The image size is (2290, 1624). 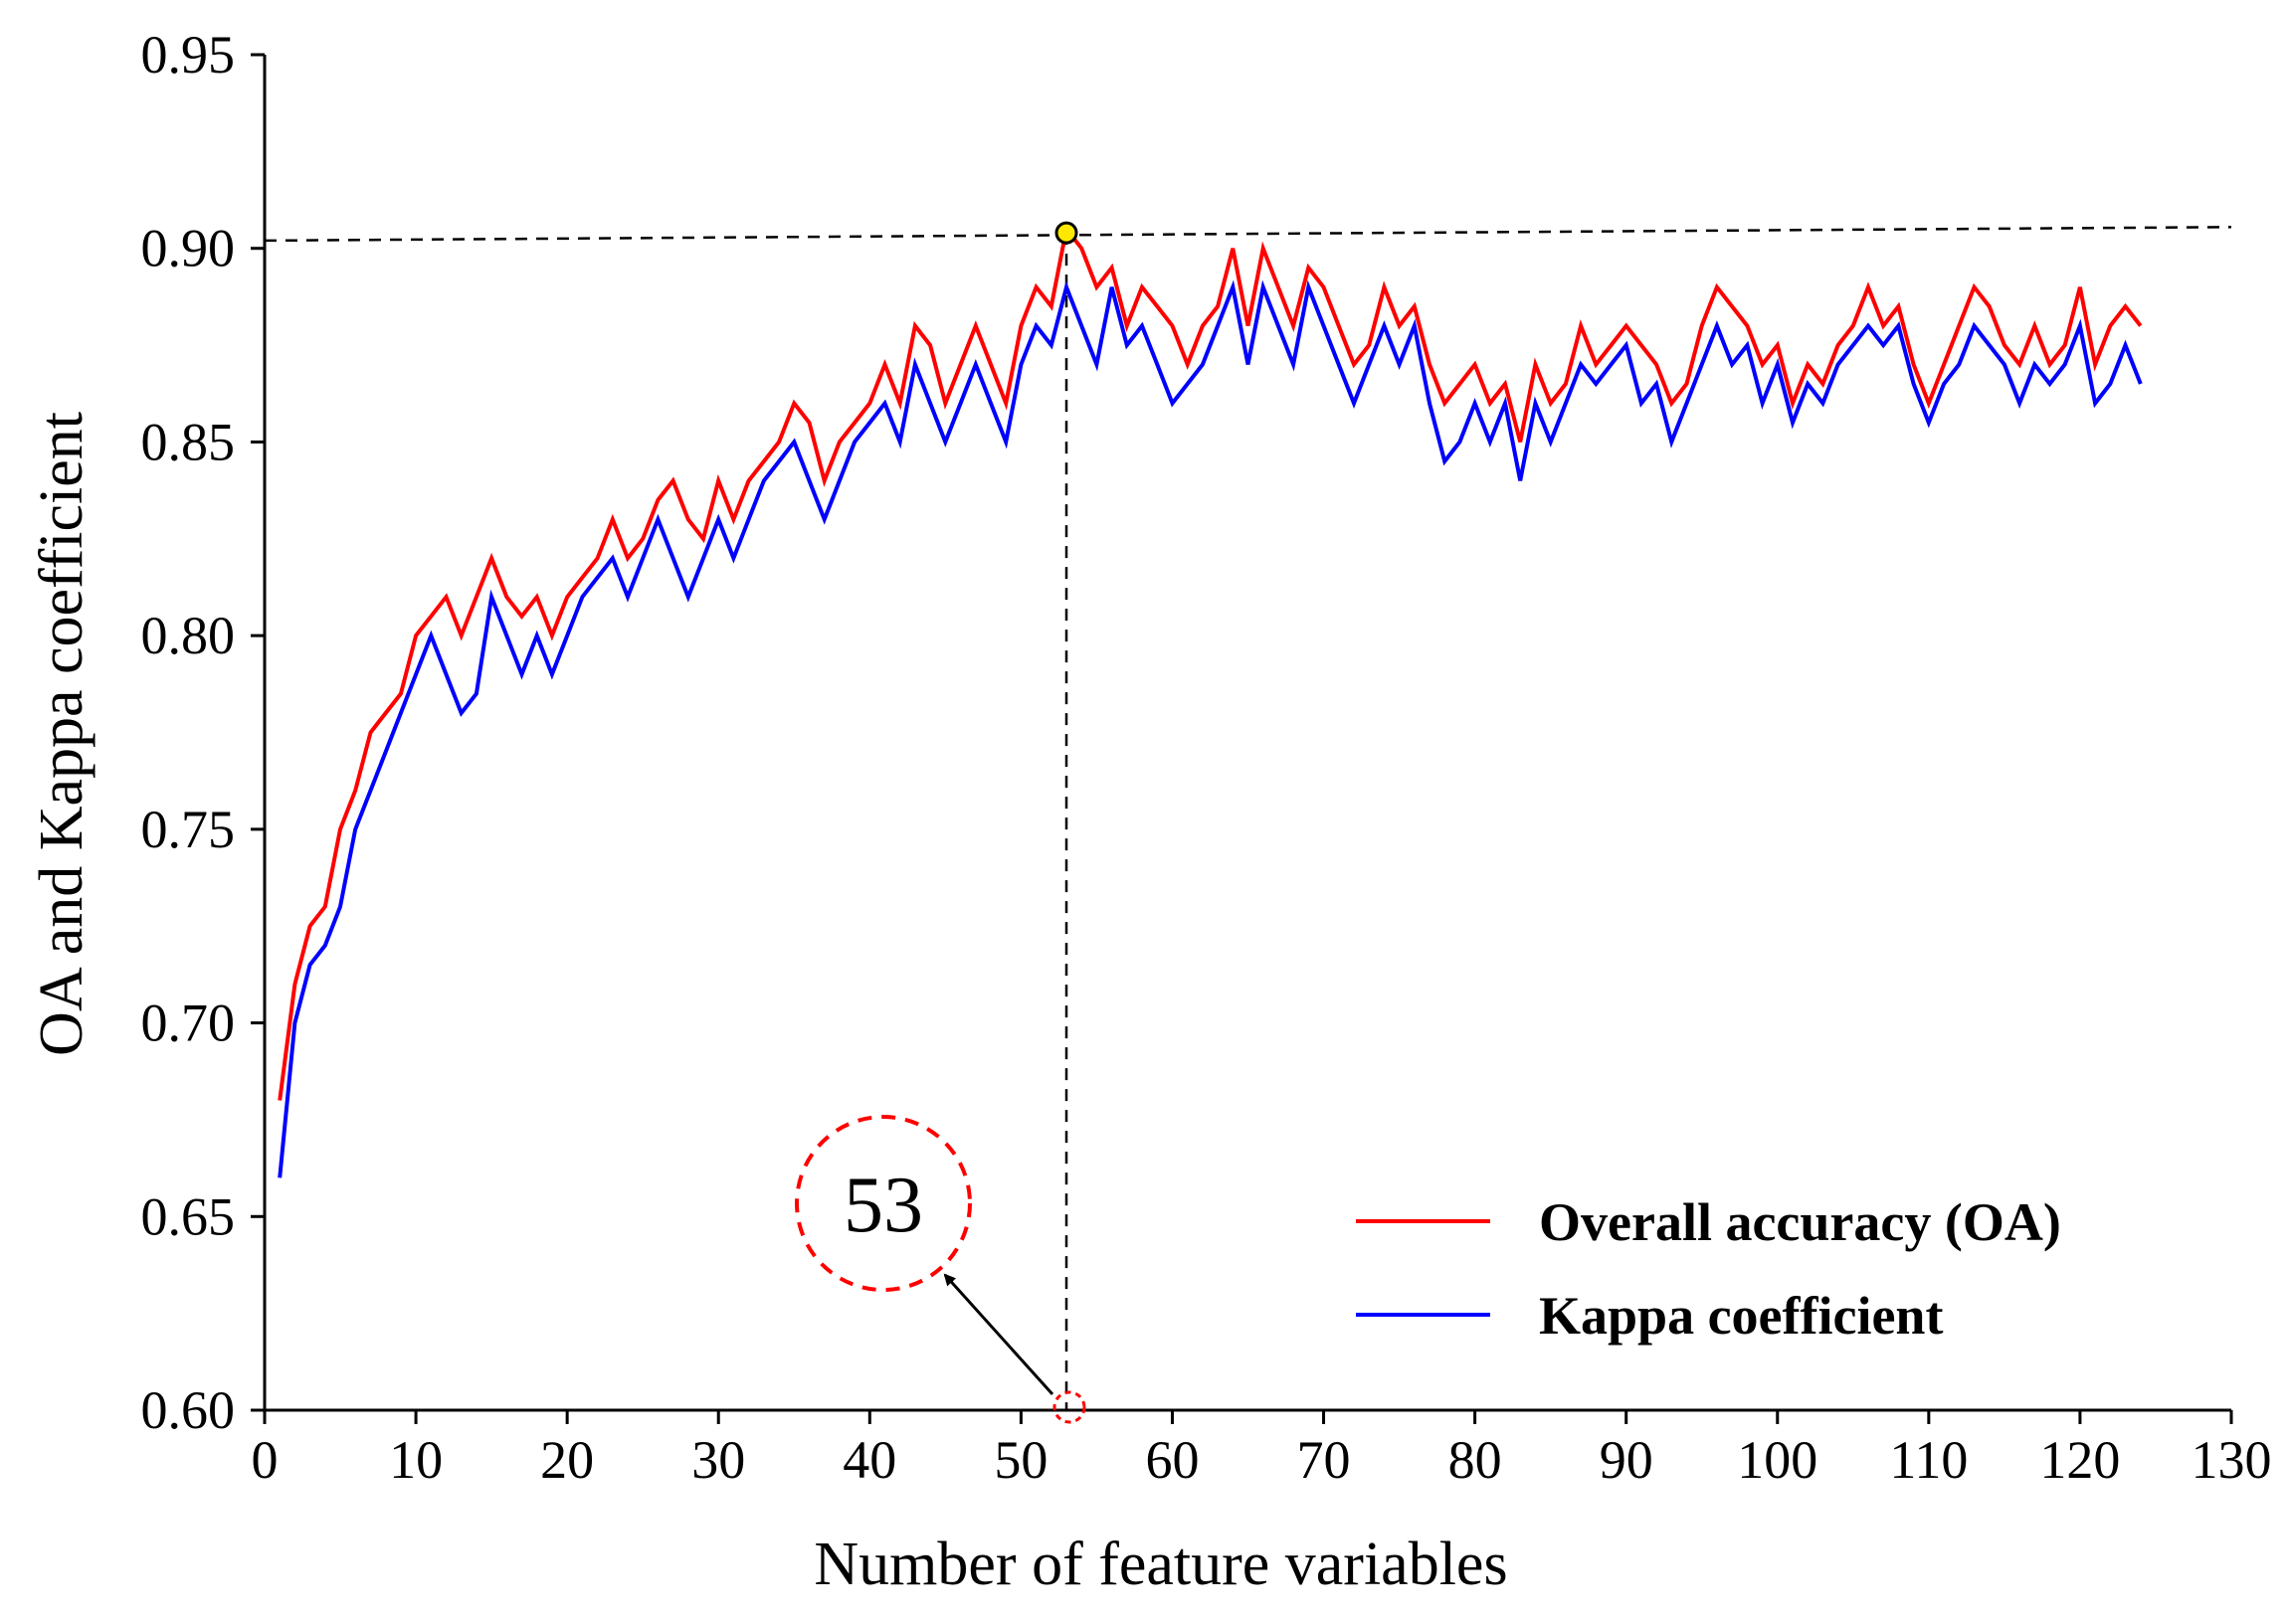 What do you see at coordinates (1324, 1460) in the screenshot?
I see `x-tick-label: 70` at bounding box center [1324, 1460].